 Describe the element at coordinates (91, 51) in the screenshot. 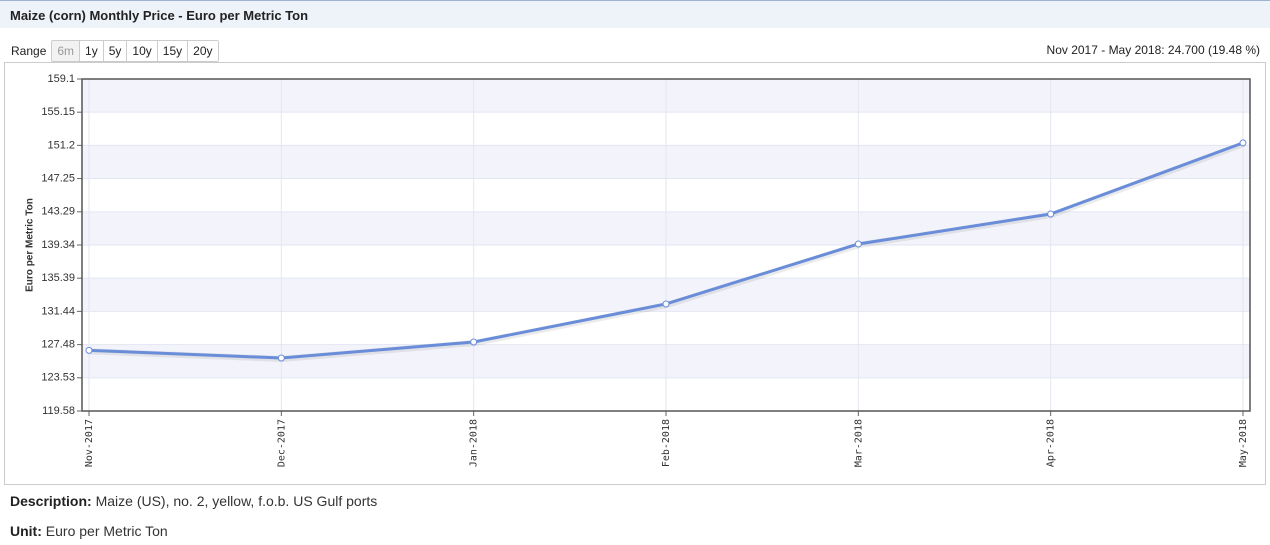

I see `range-button: 1y` at that location.